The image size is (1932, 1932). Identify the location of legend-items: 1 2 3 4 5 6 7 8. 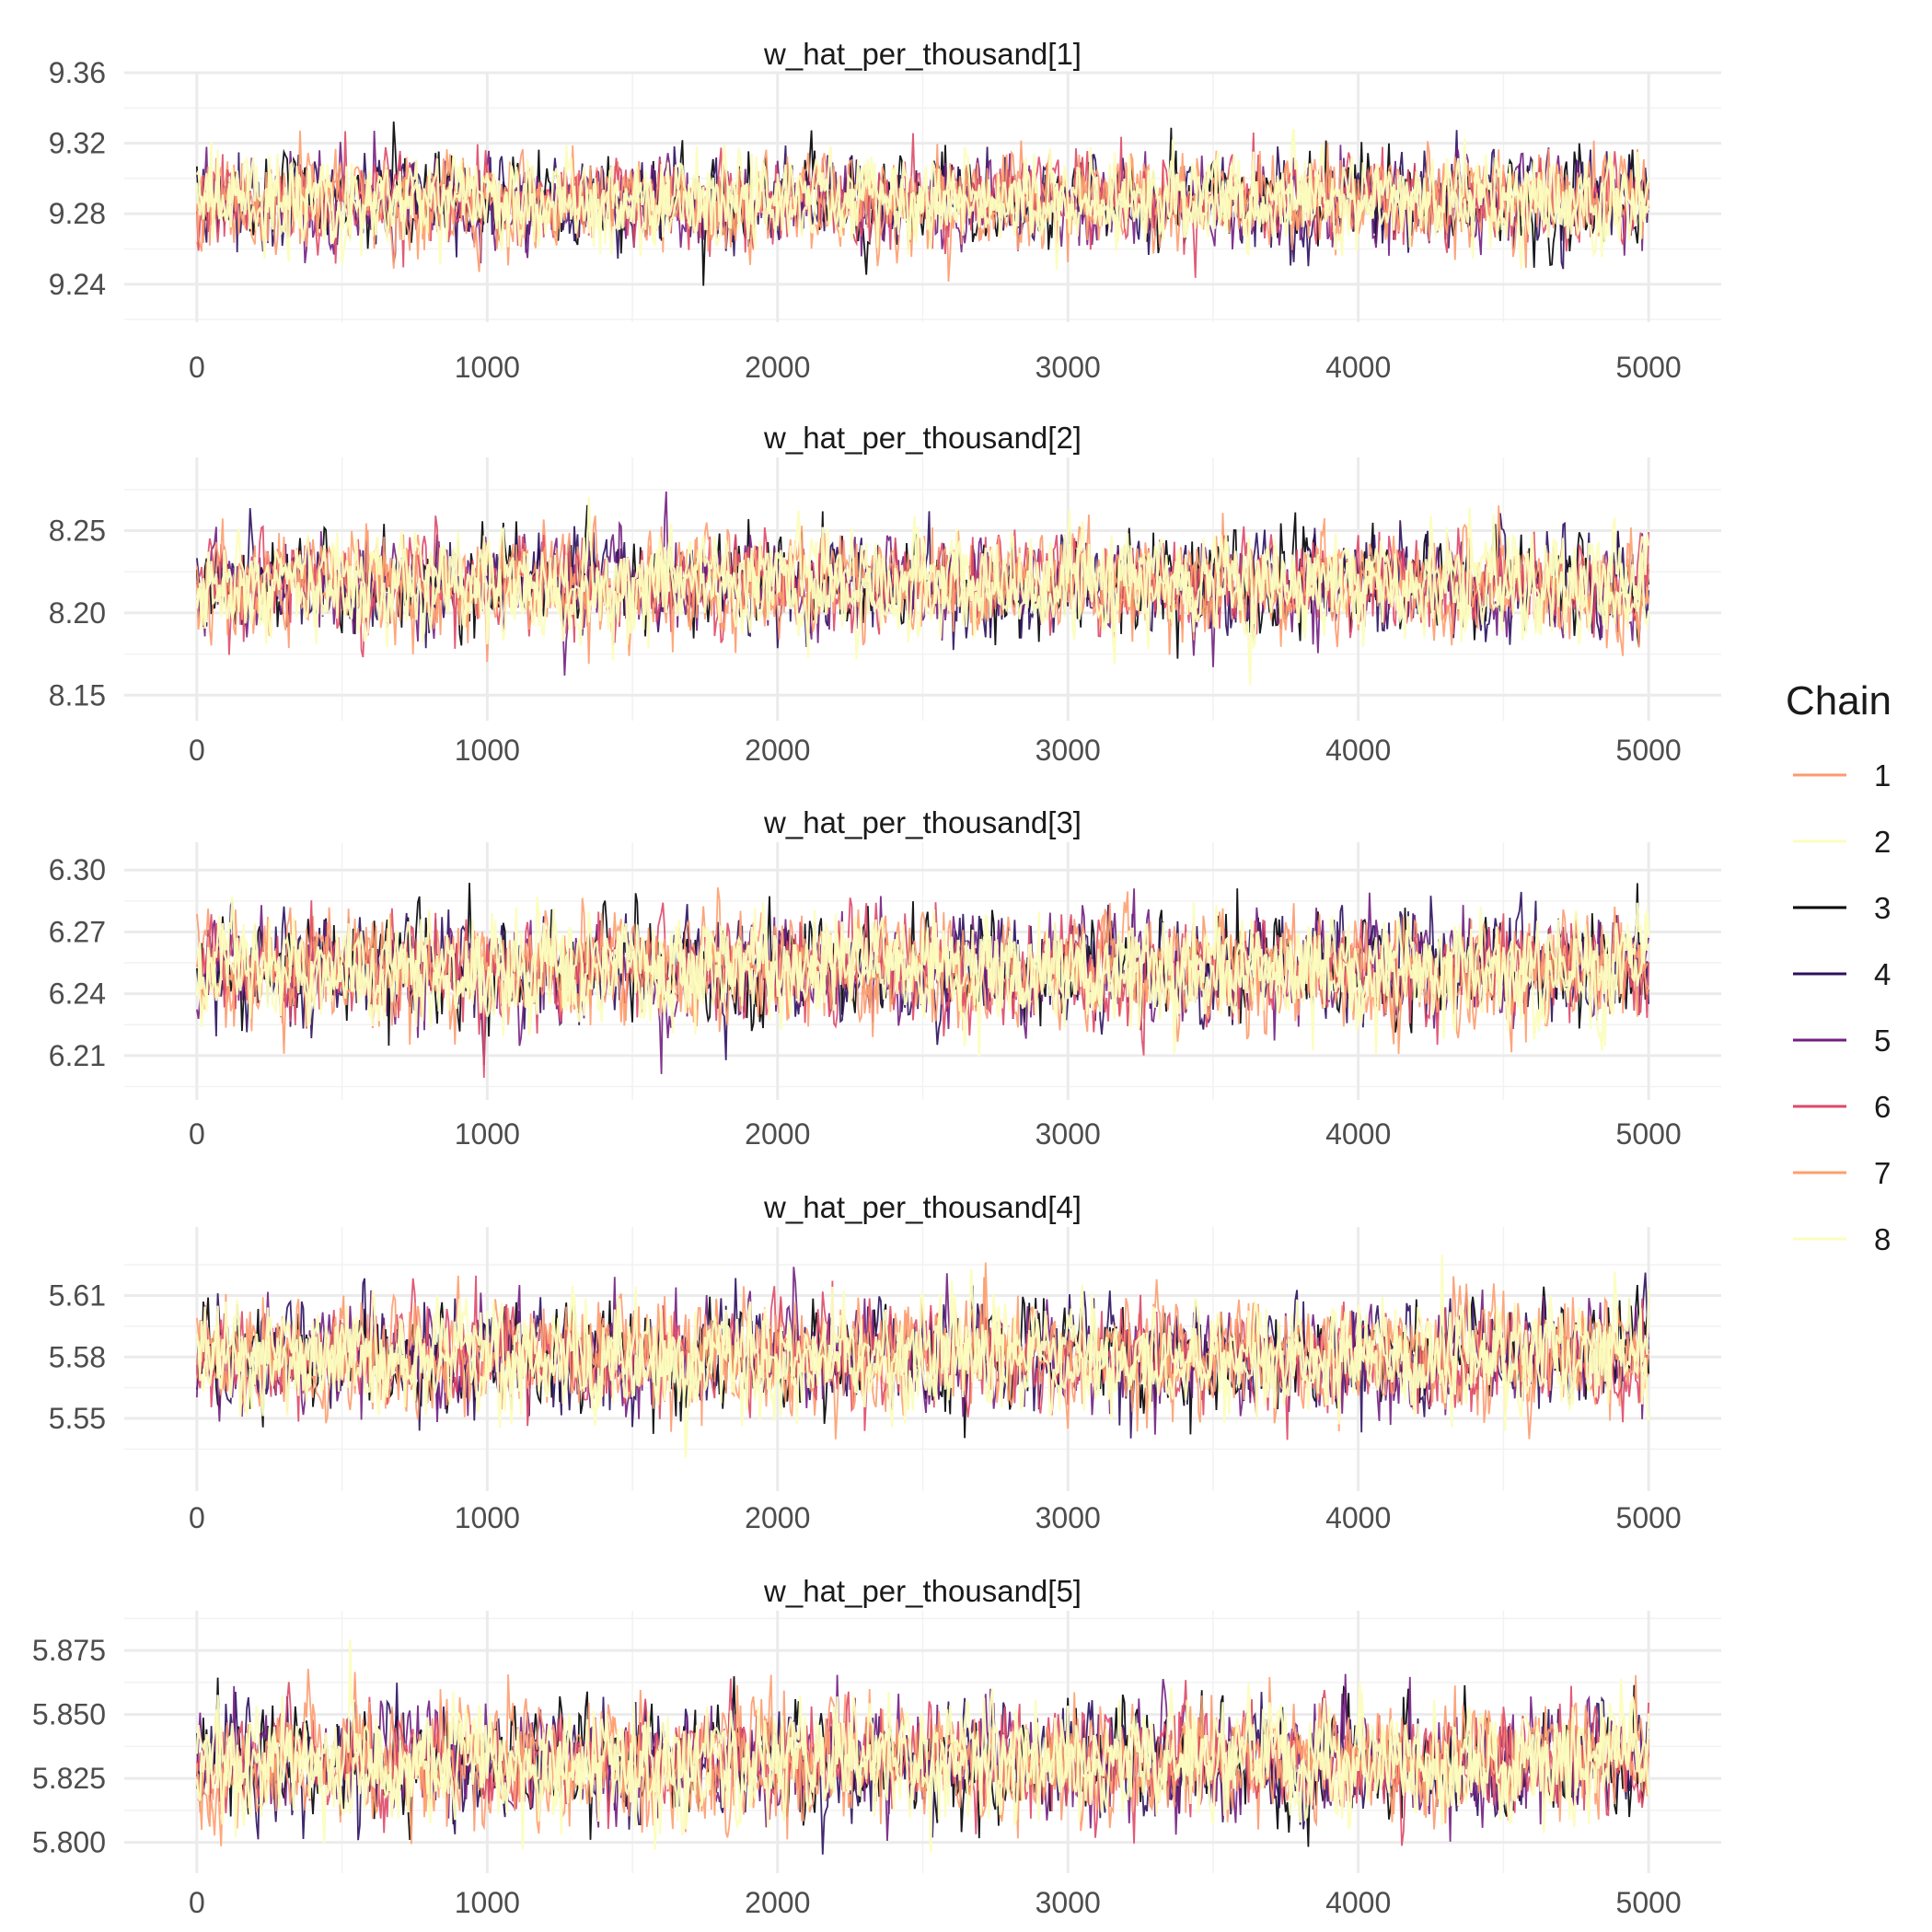
(1842, 1007).